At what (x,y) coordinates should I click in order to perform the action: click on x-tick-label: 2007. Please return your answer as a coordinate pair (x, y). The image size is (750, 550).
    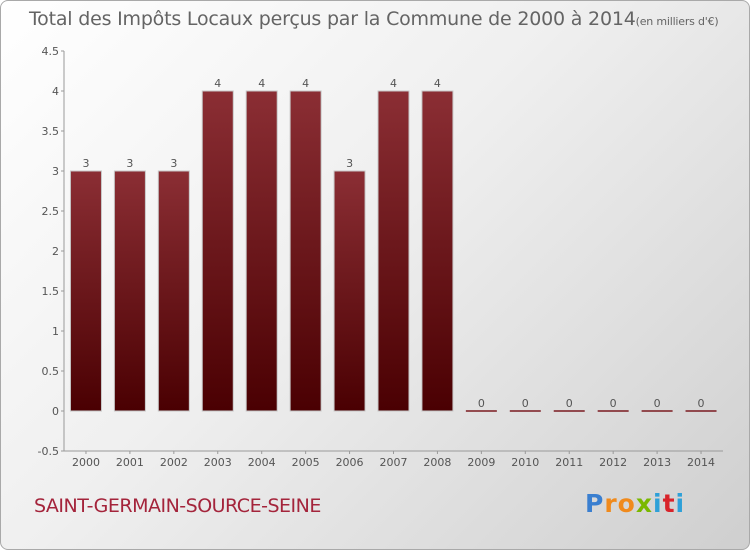
    Looking at the image, I should click on (394, 462).